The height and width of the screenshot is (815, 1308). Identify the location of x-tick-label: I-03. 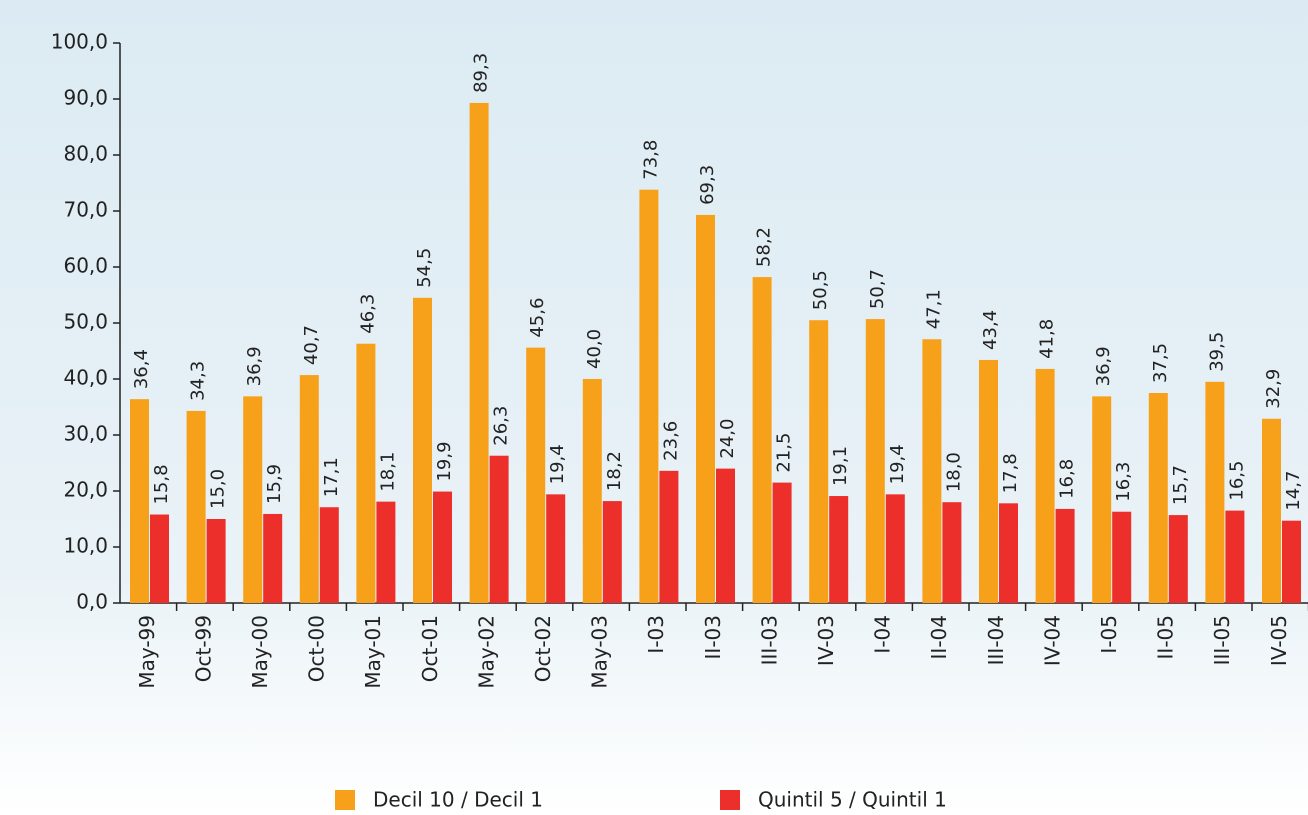
(656, 634).